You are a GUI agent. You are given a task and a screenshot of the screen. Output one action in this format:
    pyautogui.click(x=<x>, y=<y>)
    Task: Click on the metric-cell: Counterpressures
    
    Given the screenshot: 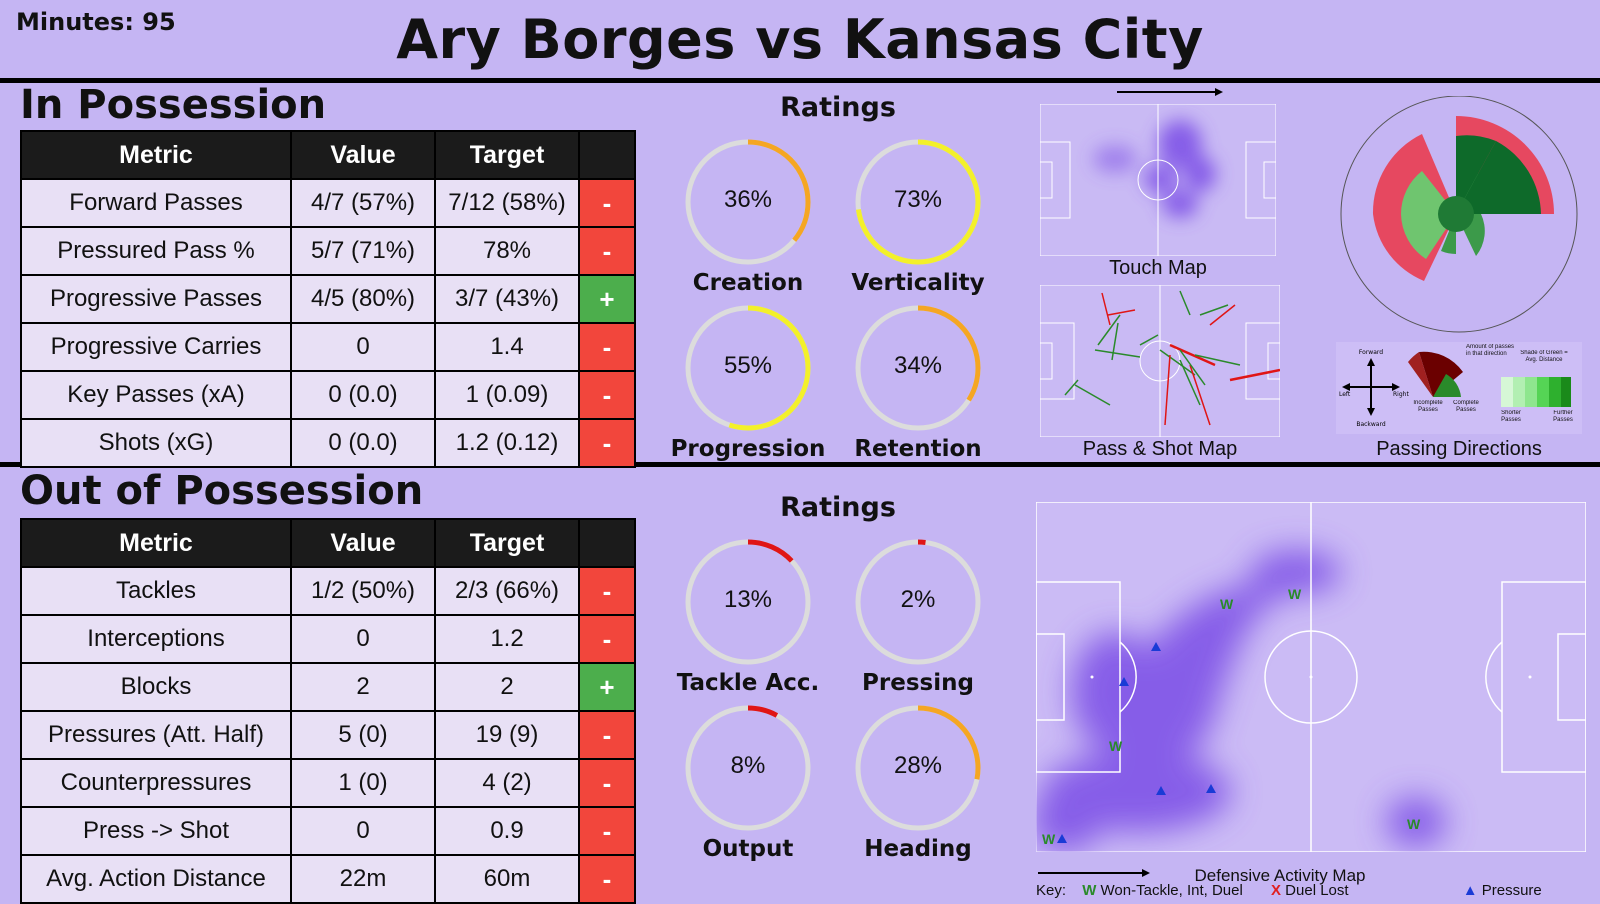 What is the action you would take?
    pyautogui.click(x=156, y=783)
    